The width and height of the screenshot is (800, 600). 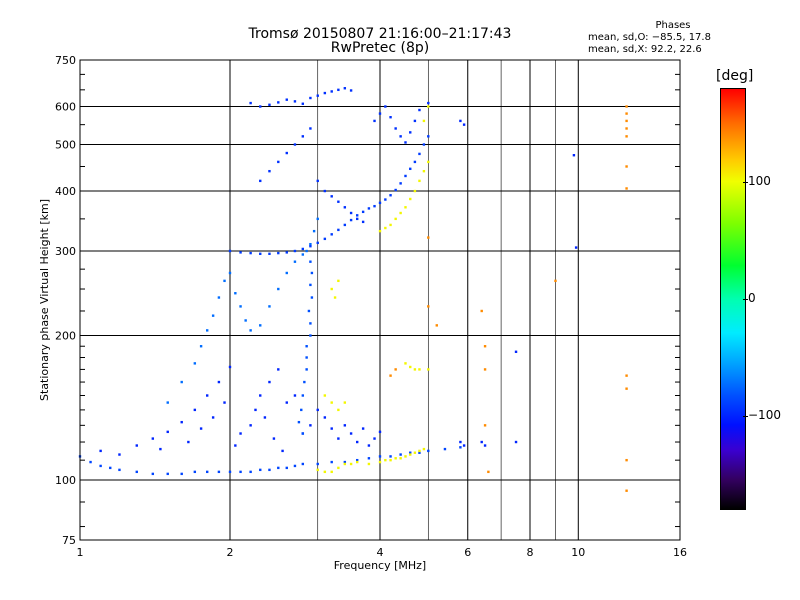 What do you see at coordinates (752, 298) in the screenshot?
I see `colorbar-tick-label: 0` at bounding box center [752, 298].